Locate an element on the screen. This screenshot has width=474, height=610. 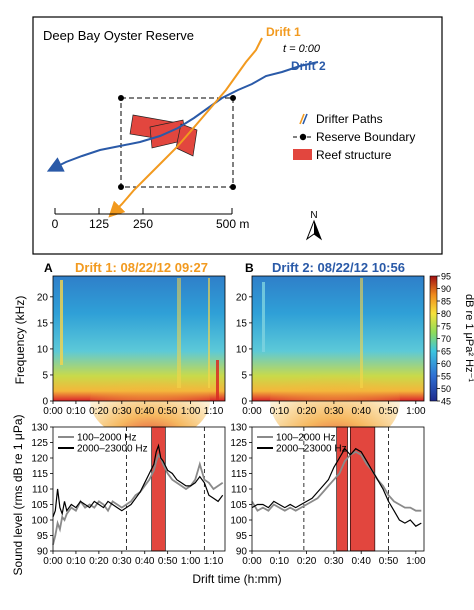
colorbar-tick-label: 65 is located at coordinates (446, 352).